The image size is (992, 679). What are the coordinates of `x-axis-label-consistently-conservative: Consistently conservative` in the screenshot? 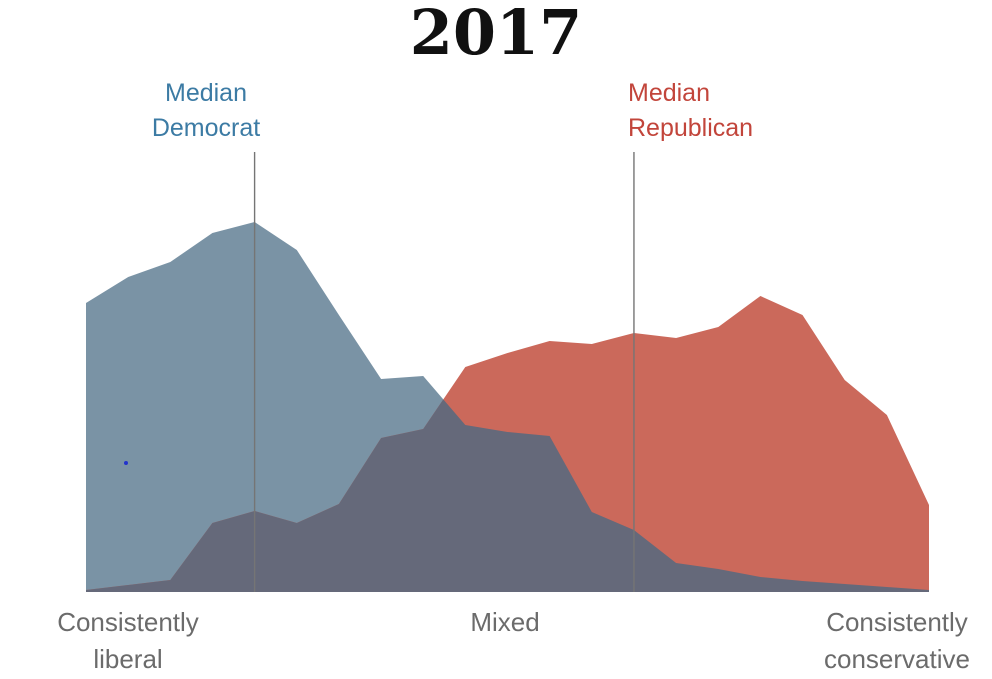 It's located at (897, 641).